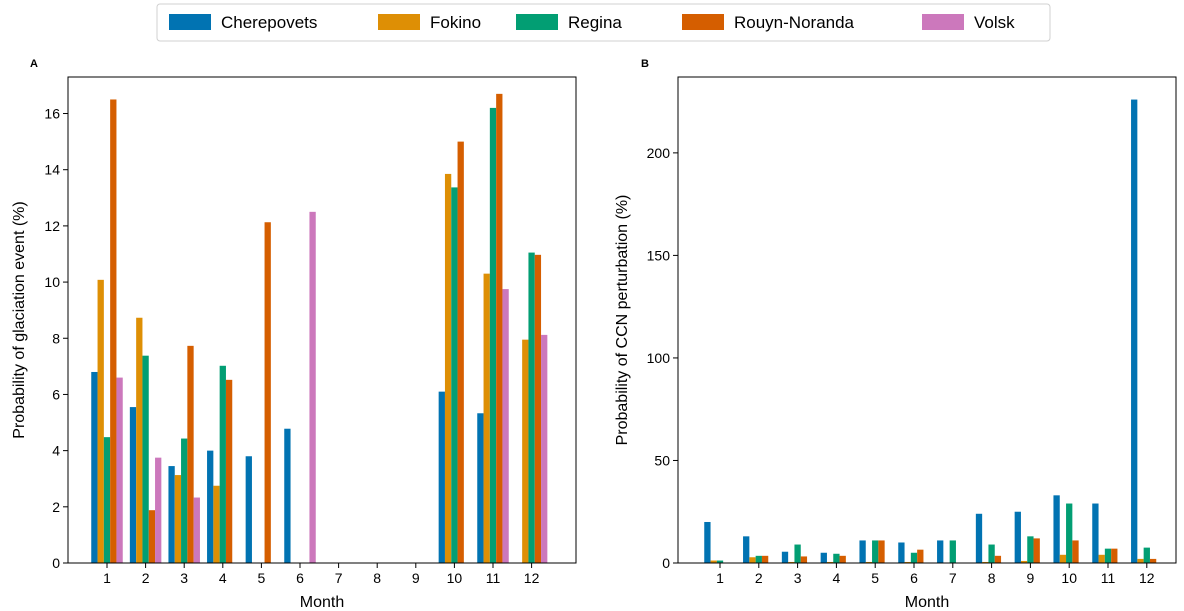 The height and width of the screenshot is (611, 1184). I want to click on legend-swatch-rouyn-noranda, so click(703, 22).